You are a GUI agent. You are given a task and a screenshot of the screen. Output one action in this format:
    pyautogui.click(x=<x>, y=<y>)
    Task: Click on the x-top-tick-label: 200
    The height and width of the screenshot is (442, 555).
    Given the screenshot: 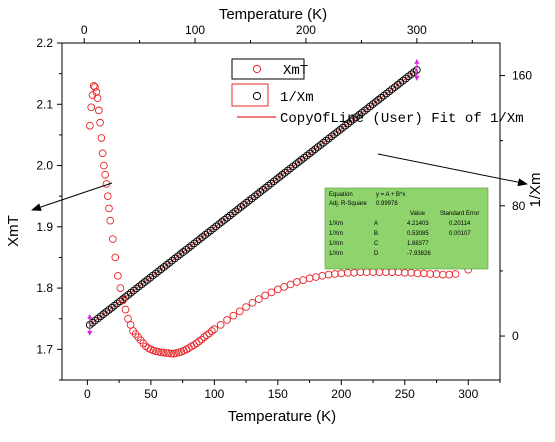 What is the action you would take?
    pyautogui.click(x=306, y=30)
    